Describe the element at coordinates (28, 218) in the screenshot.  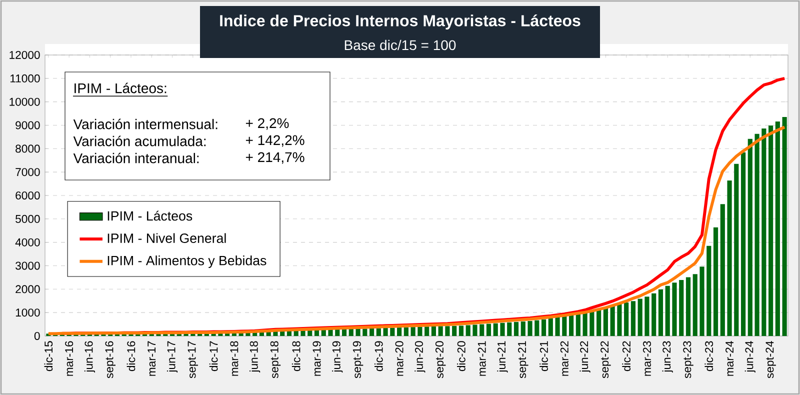
I see `y-tick-label: 5000` at that location.